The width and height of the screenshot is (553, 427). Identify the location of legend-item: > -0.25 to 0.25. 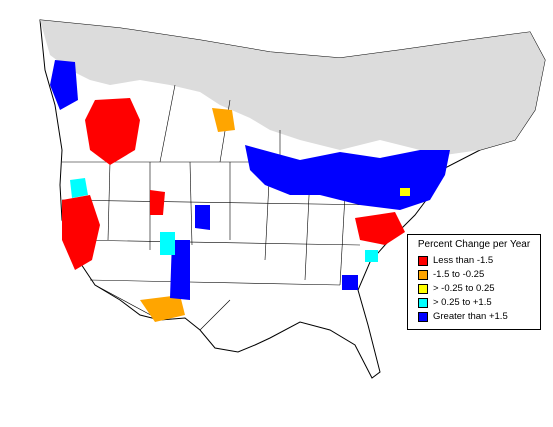
(456, 288).